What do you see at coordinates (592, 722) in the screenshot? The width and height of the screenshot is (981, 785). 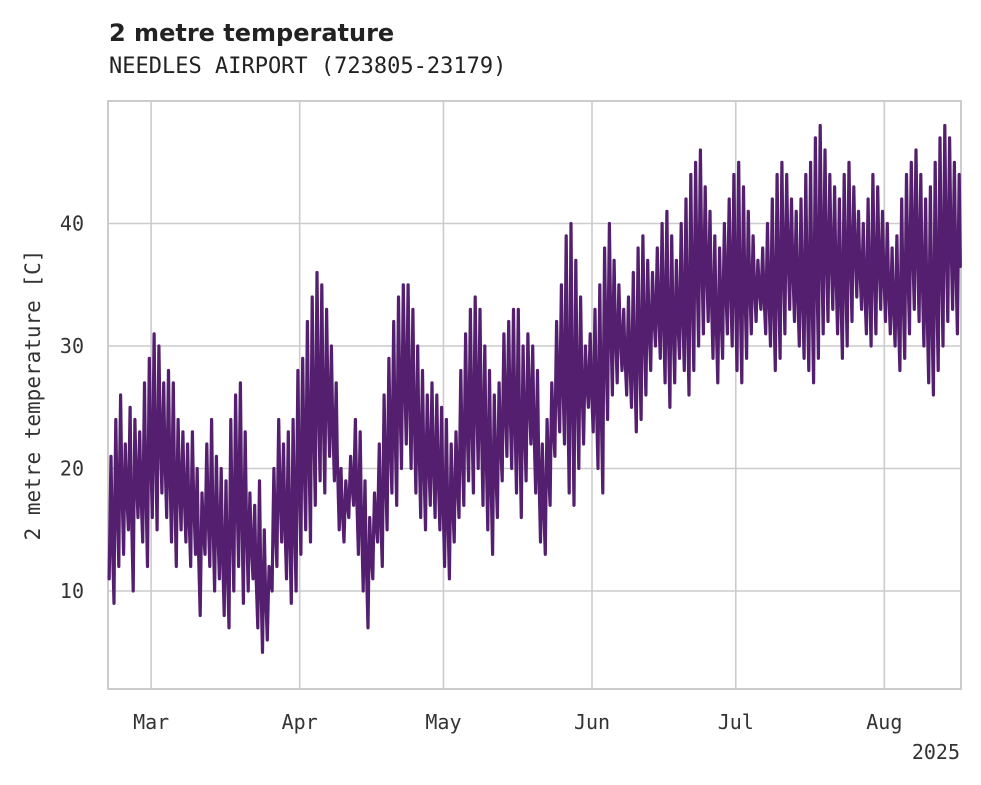 I see `x-tick-label: Jun` at bounding box center [592, 722].